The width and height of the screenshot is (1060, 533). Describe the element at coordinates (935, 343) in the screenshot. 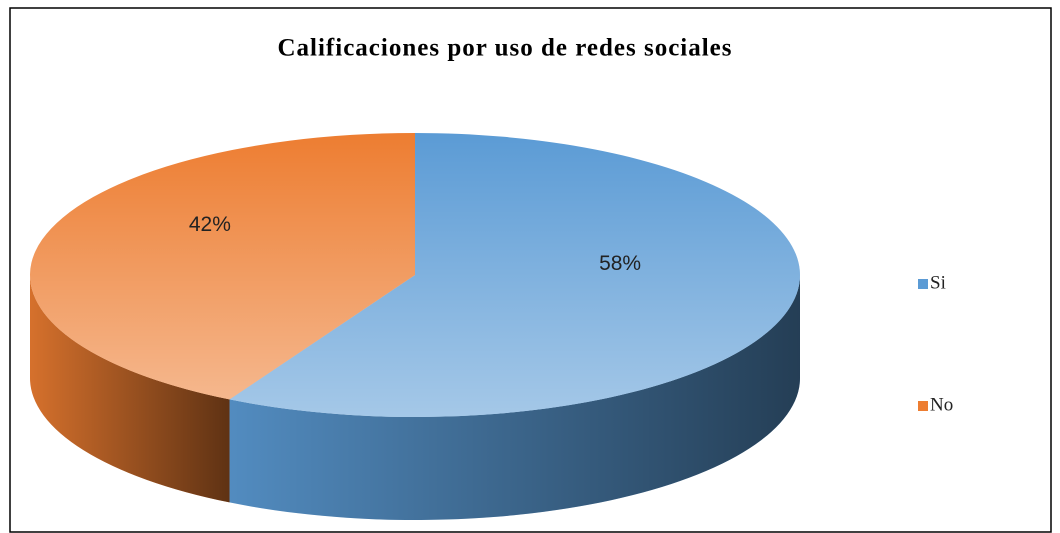

I see `legend: Si No` at that location.